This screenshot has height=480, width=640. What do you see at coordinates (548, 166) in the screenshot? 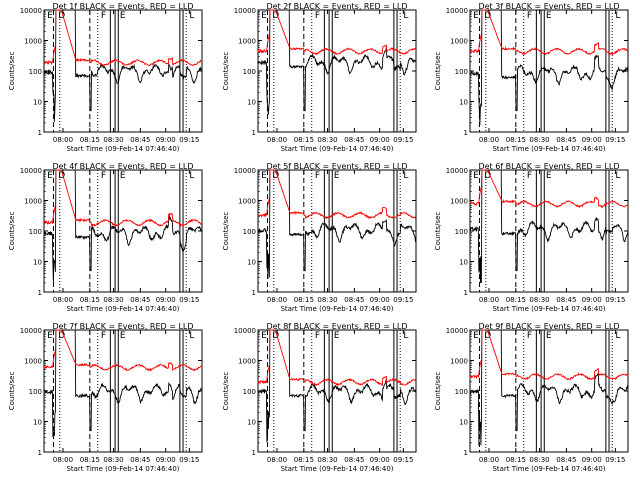
I see `panel-title: Det 6f BLACK = Events, RED = LLD` at bounding box center [548, 166].